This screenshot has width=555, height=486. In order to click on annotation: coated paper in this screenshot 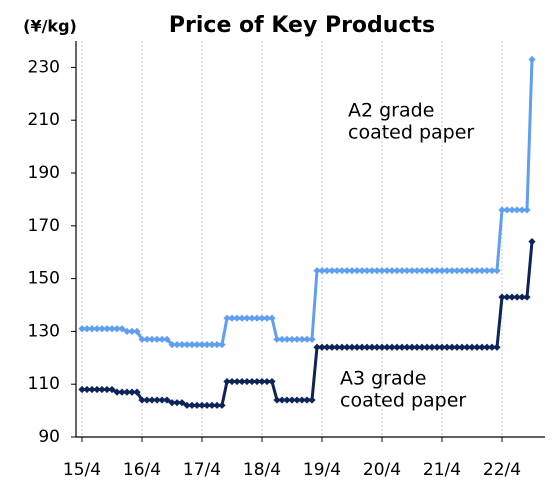, I will do `click(403, 401)`.